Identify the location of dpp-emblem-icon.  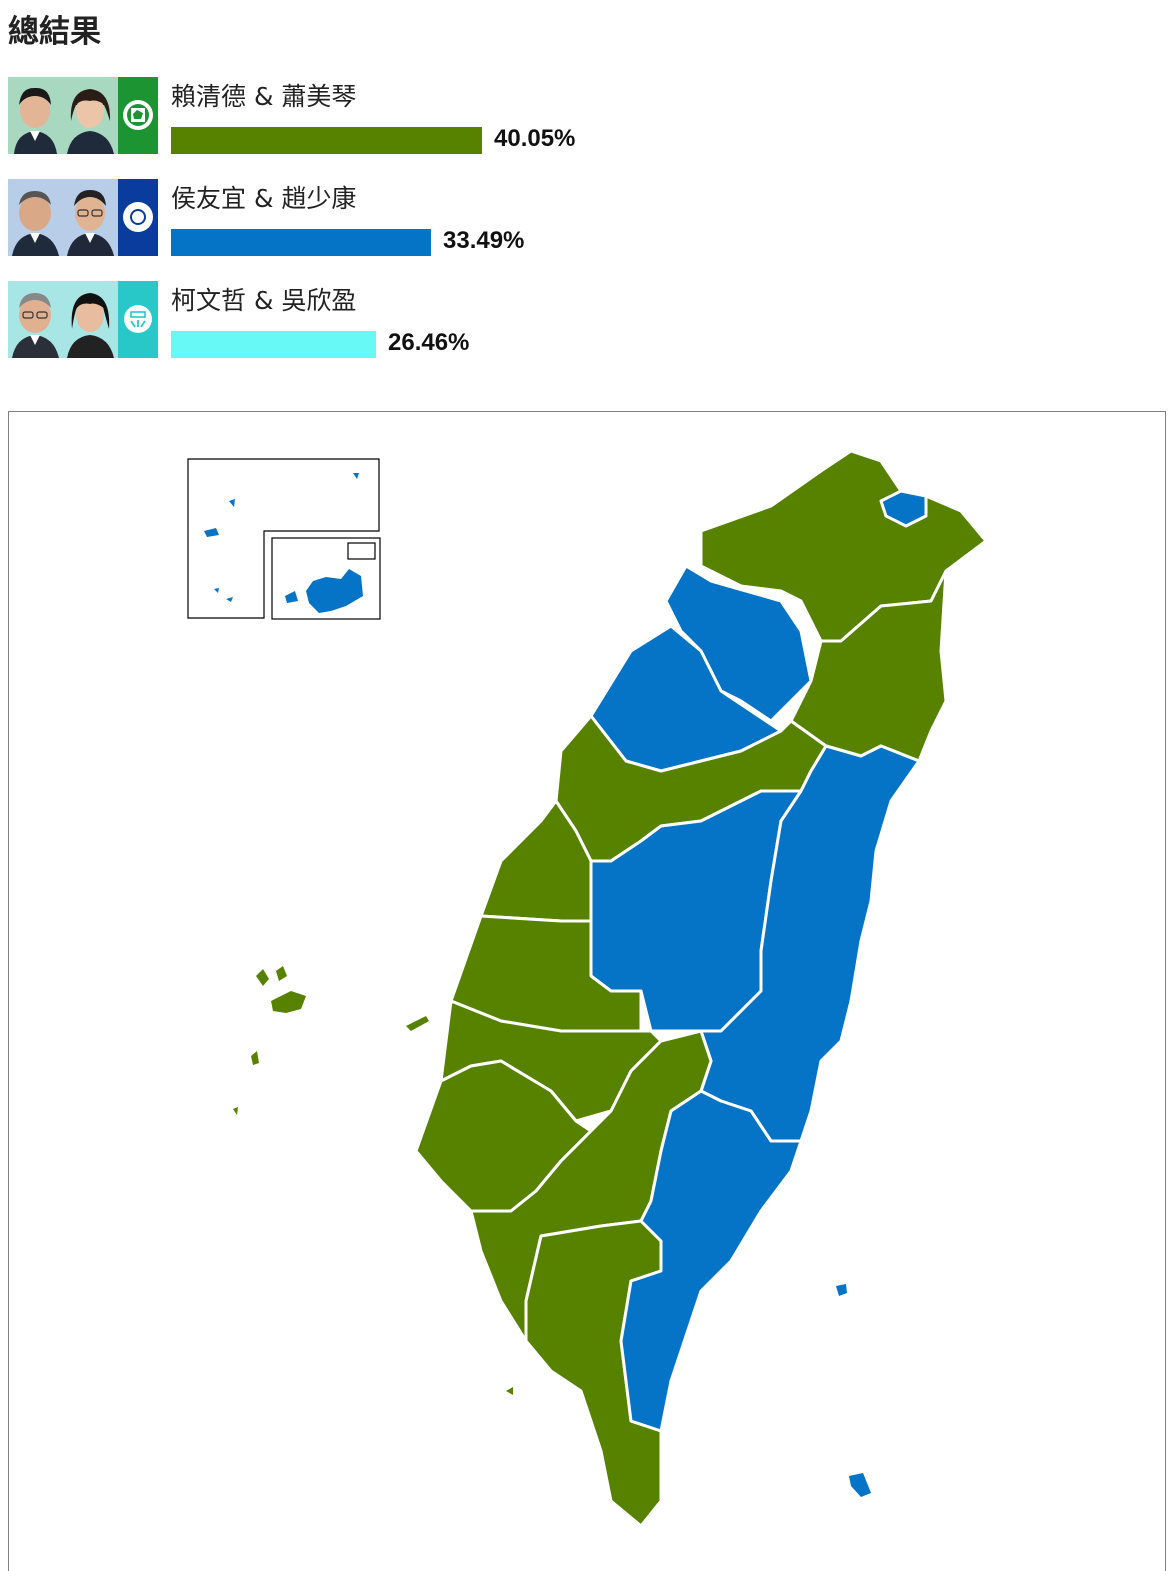
(138, 115).